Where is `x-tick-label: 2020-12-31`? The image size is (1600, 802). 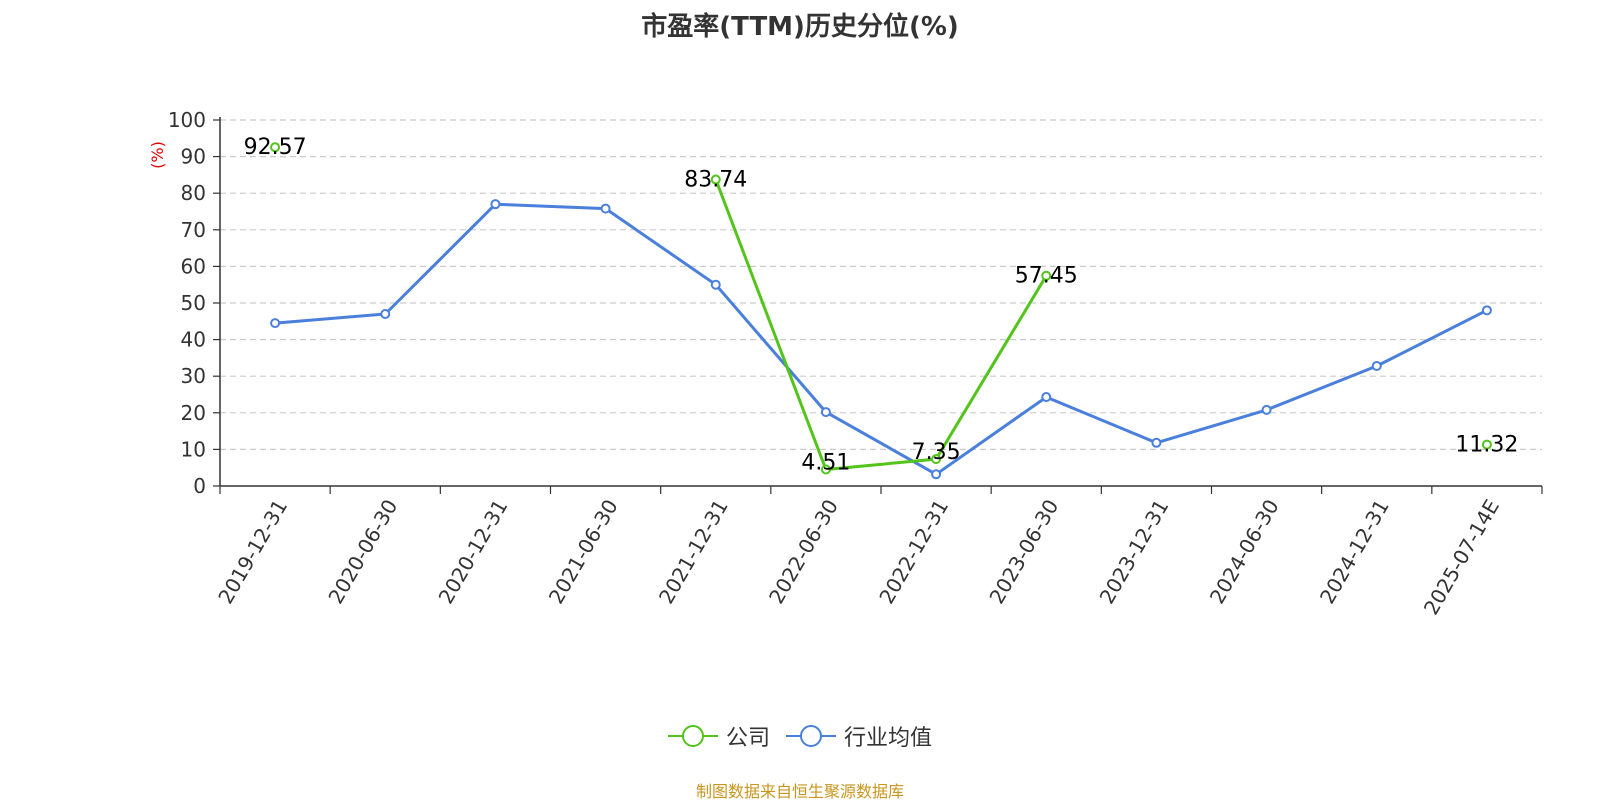
x-tick-label: 2020-12-31 is located at coordinates (473, 551).